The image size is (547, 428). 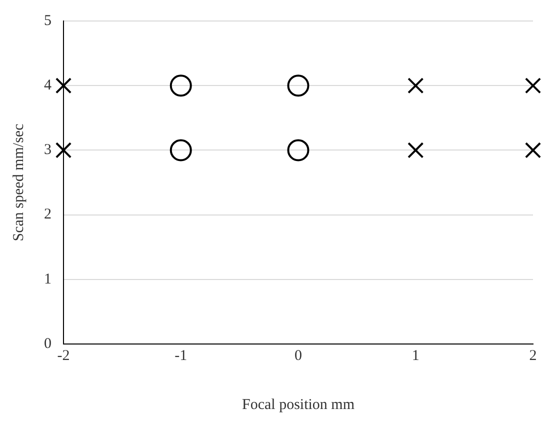 I want to click on x-tick-label: -1, so click(x=181, y=356).